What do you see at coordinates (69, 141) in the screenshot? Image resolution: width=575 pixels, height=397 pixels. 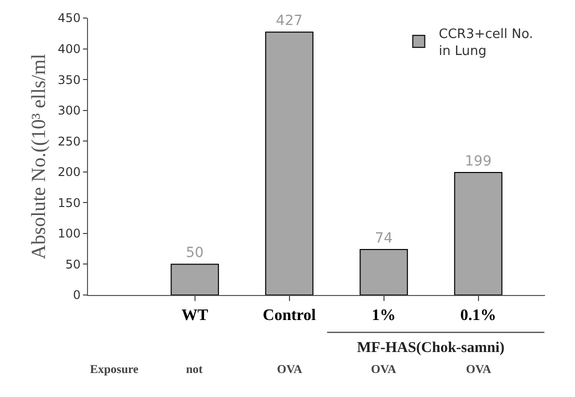 I see `y-tick-label: 250` at bounding box center [69, 141].